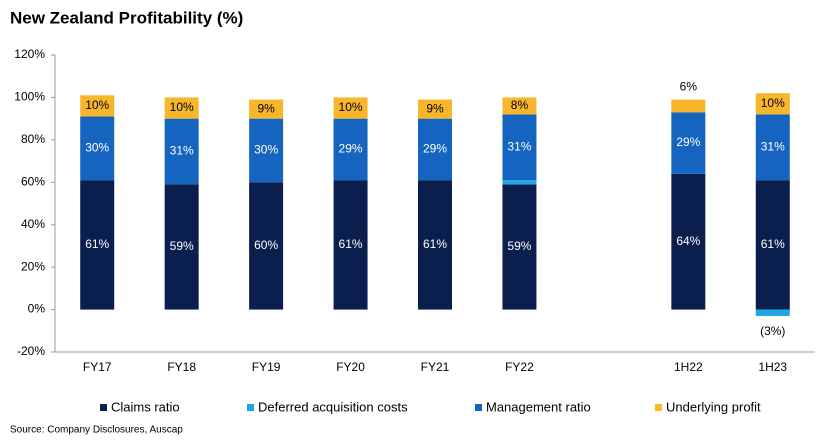  I want to click on legend-label: Underlying profit, so click(713, 406).